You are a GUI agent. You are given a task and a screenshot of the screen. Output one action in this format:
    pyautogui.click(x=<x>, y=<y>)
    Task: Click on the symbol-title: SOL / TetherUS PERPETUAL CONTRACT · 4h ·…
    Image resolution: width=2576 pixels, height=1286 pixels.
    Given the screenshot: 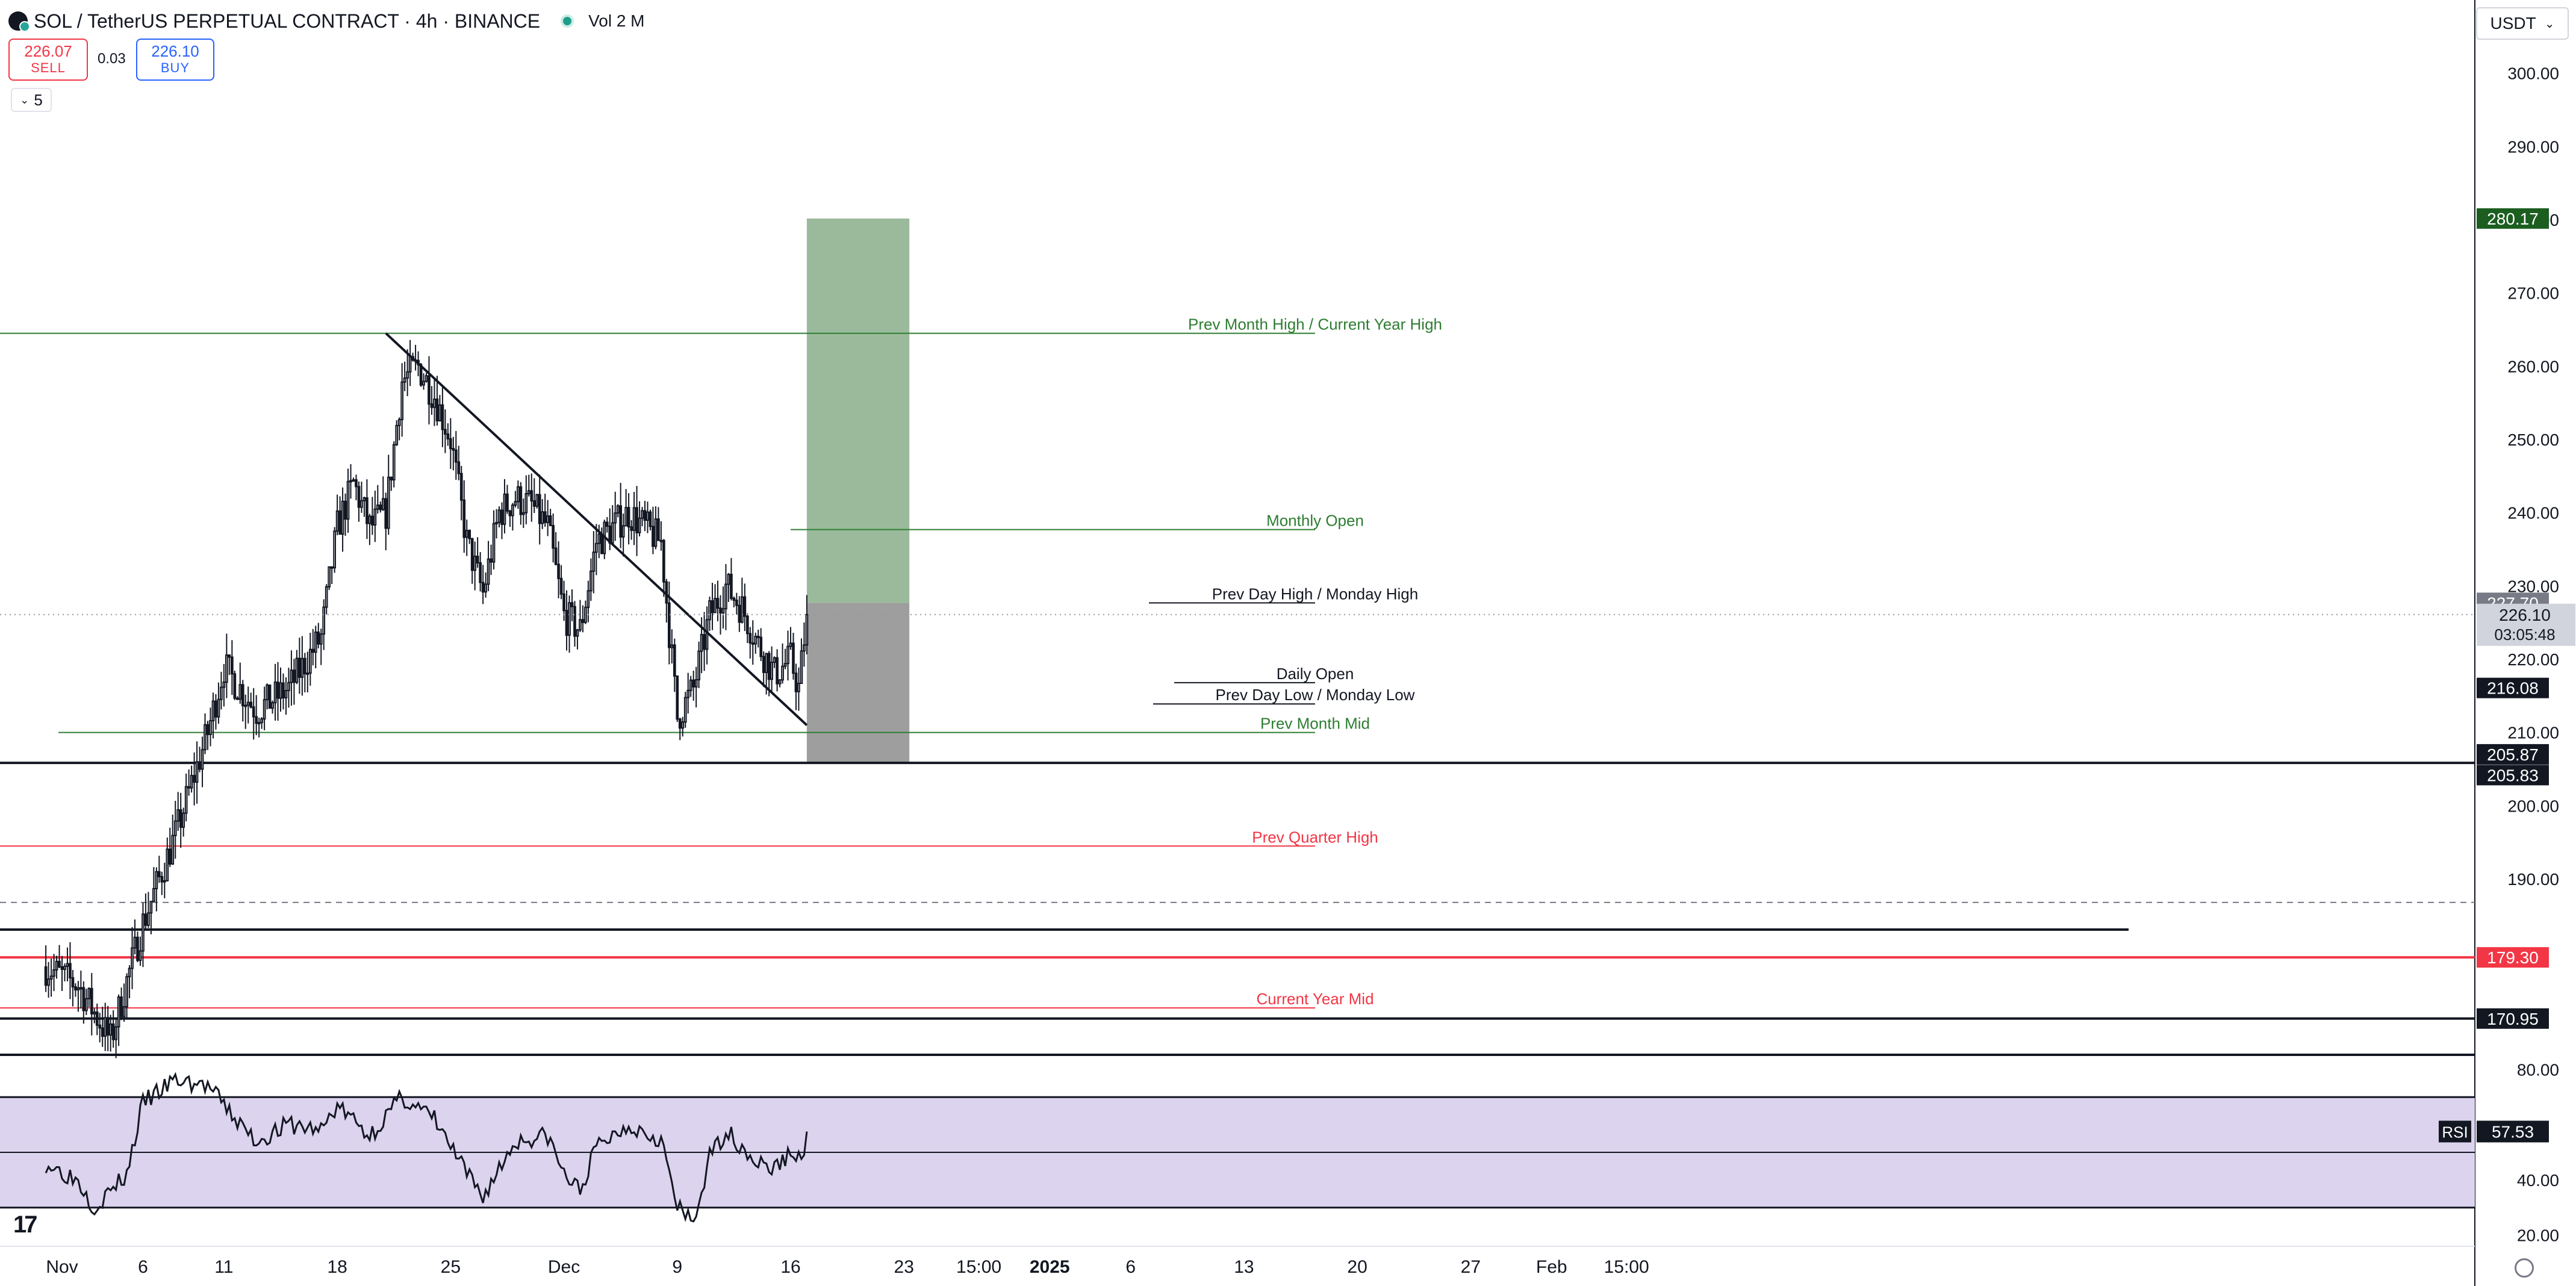 What is the action you would take?
    pyautogui.click(x=287, y=21)
    